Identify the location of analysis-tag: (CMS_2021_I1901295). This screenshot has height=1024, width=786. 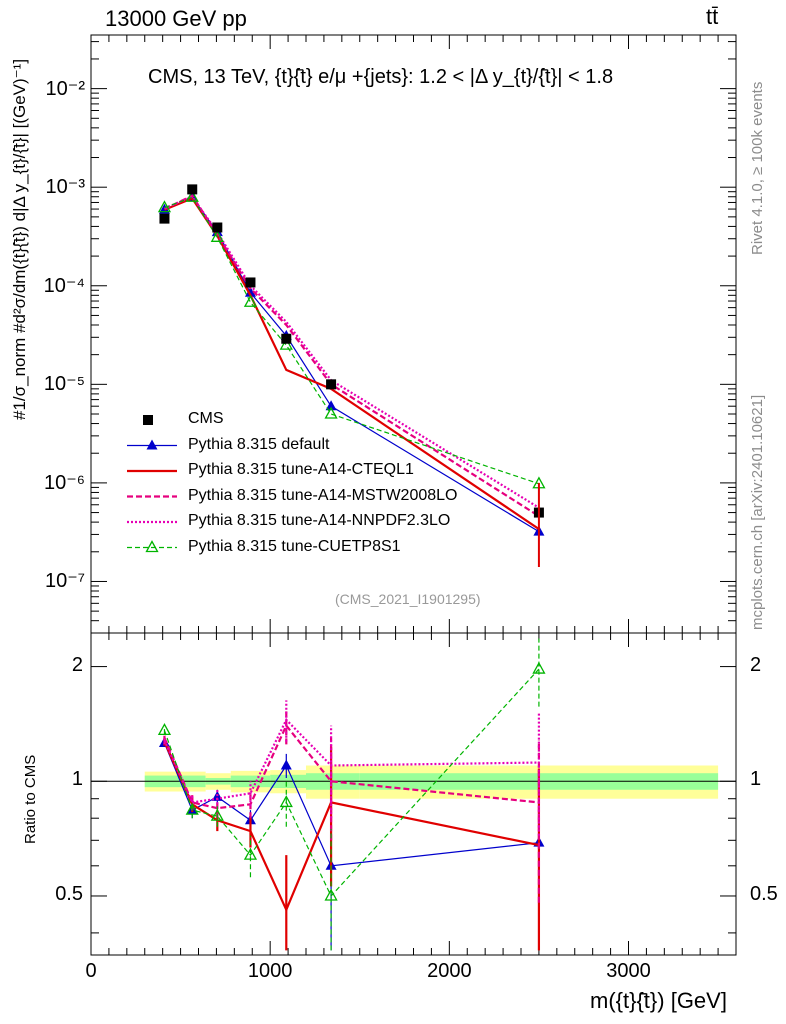
(408, 599).